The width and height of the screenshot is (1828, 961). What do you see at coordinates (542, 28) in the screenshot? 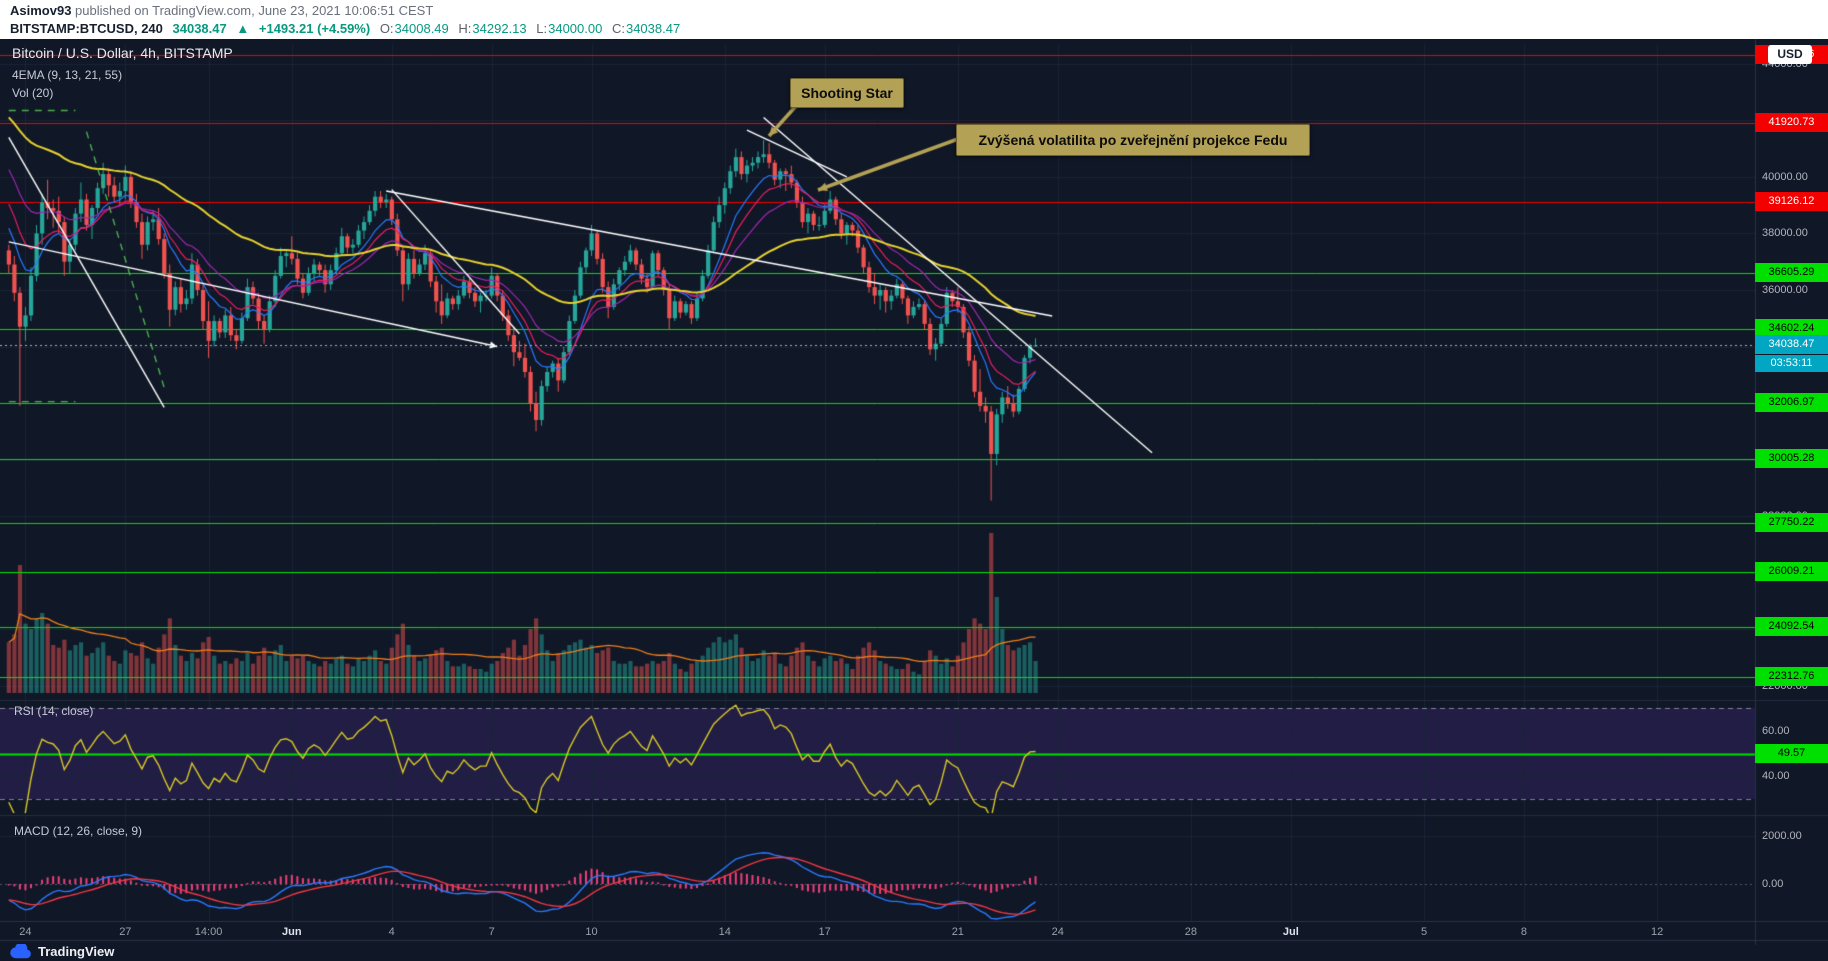
I see `low-label: L:` at bounding box center [542, 28].